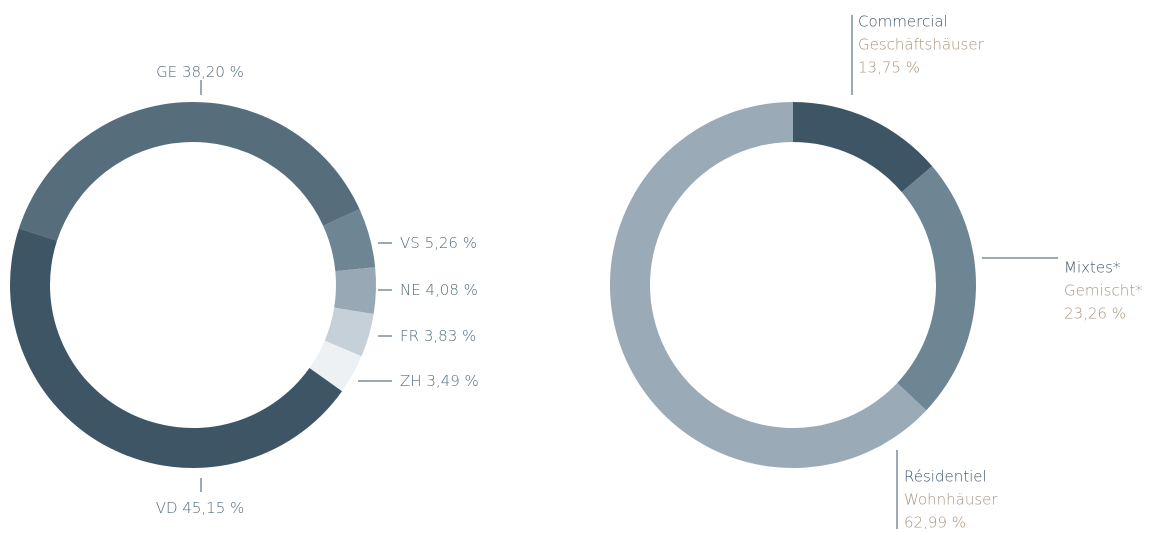  Describe the element at coordinates (166, 72) in the screenshot. I see `category-label: GE` at that location.